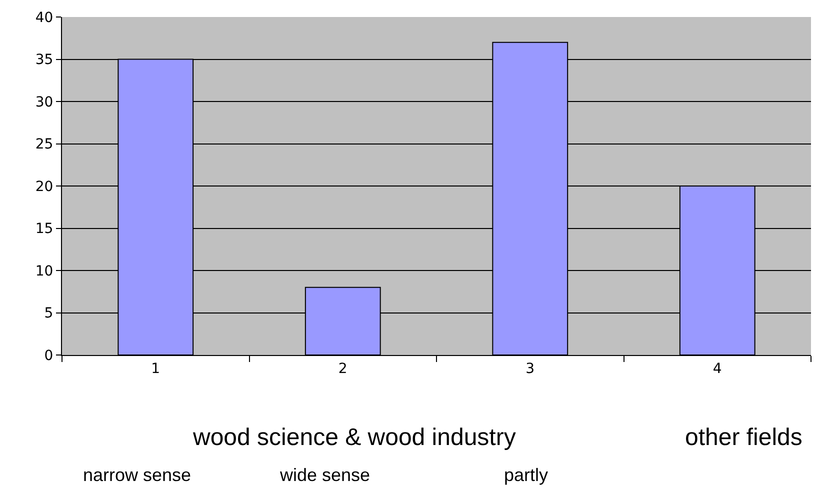  What do you see at coordinates (44, 60) in the screenshot?
I see `y-tick-label: 35` at bounding box center [44, 60].